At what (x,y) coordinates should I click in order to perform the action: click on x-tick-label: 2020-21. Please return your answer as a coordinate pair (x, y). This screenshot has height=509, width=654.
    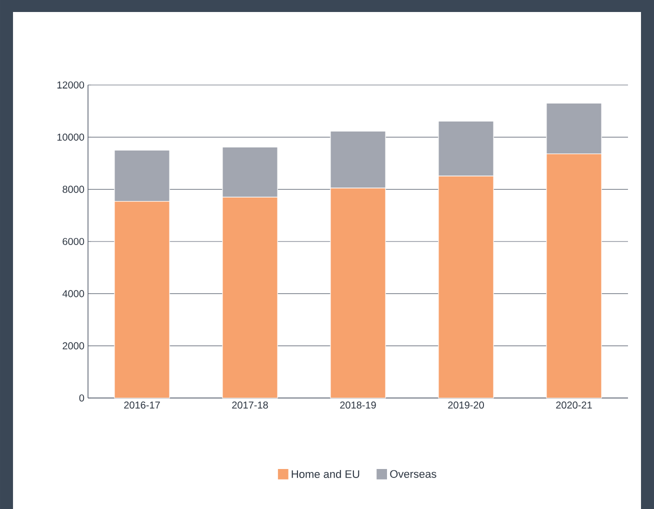
    Looking at the image, I should click on (574, 405).